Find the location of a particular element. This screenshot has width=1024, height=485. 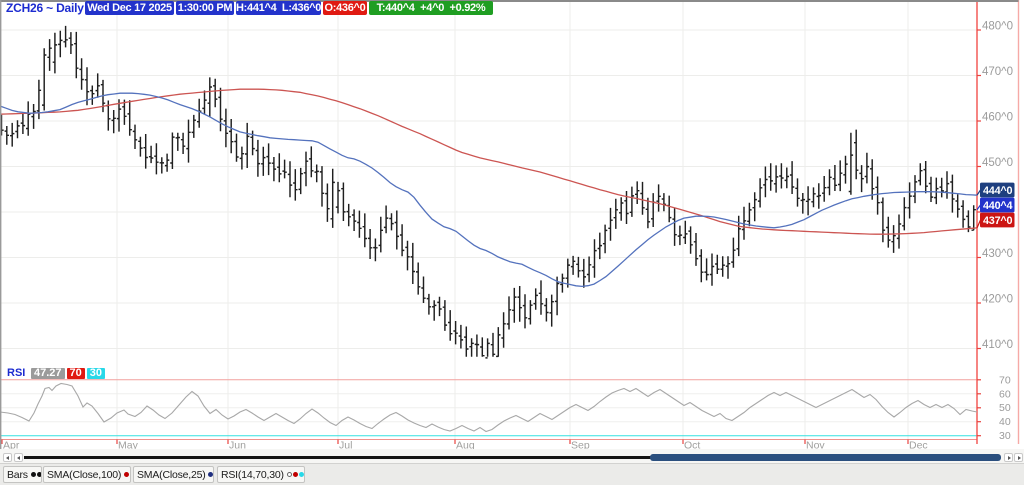

svg-text: Apr is located at coordinates (11, 446).